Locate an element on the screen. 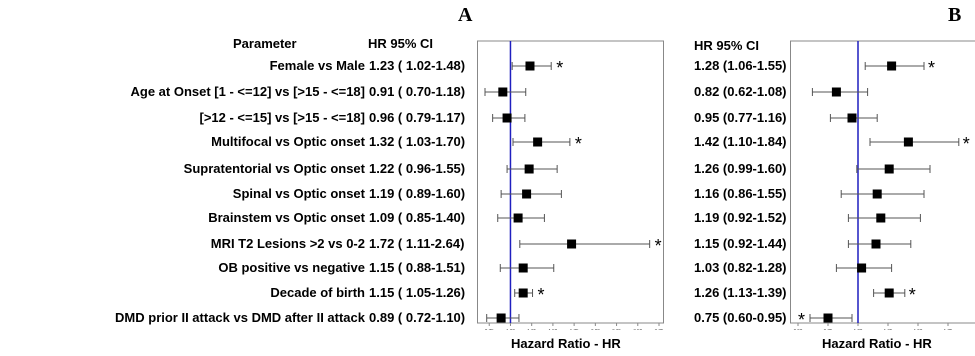 This screenshot has width=975, height=356. row-hr-text-b: 0.82 (0.62-1.08) is located at coordinates (740, 91).